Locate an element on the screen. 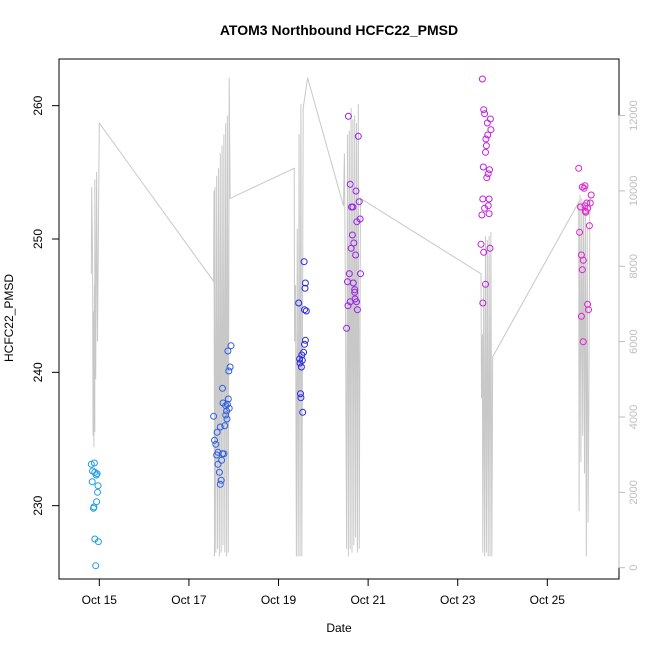 Image resolution: width=650 pixels, height=650 pixels. y2-tick-label: 10000 is located at coordinates (634, 191).